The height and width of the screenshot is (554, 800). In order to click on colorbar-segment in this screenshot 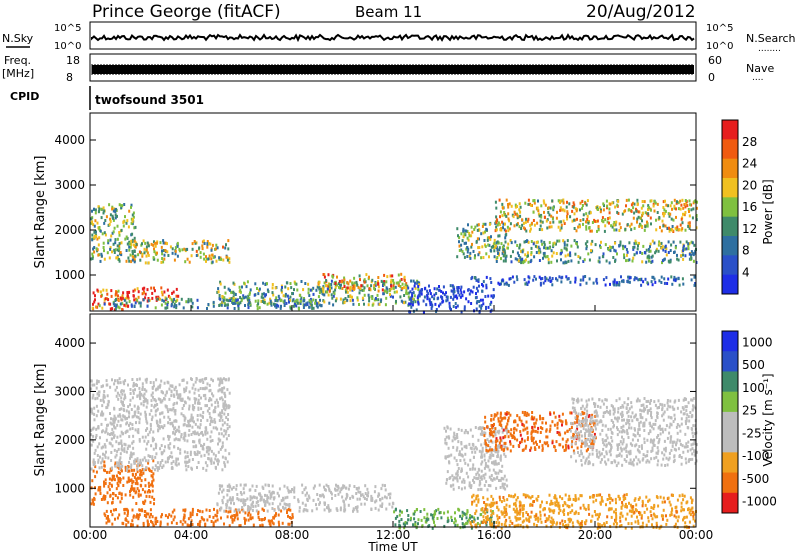, I will do `click(730, 188)`.